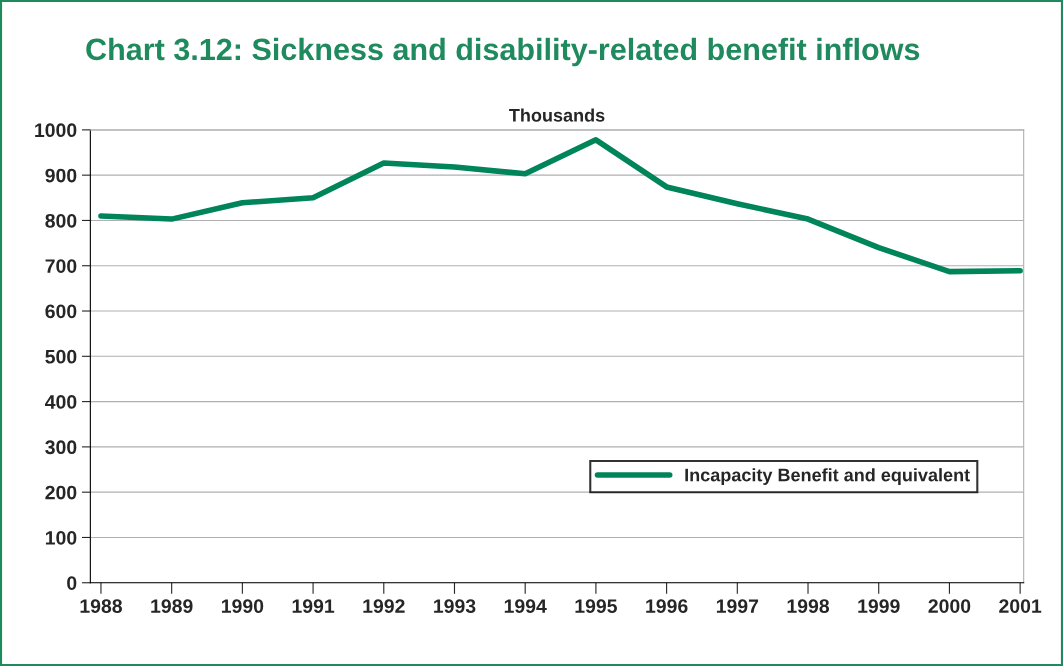 The height and width of the screenshot is (666, 1063). What do you see at coordinates (61, 447) in the screenshot?
I see `y-tick-label: 300` at bounding box center [61, 447].